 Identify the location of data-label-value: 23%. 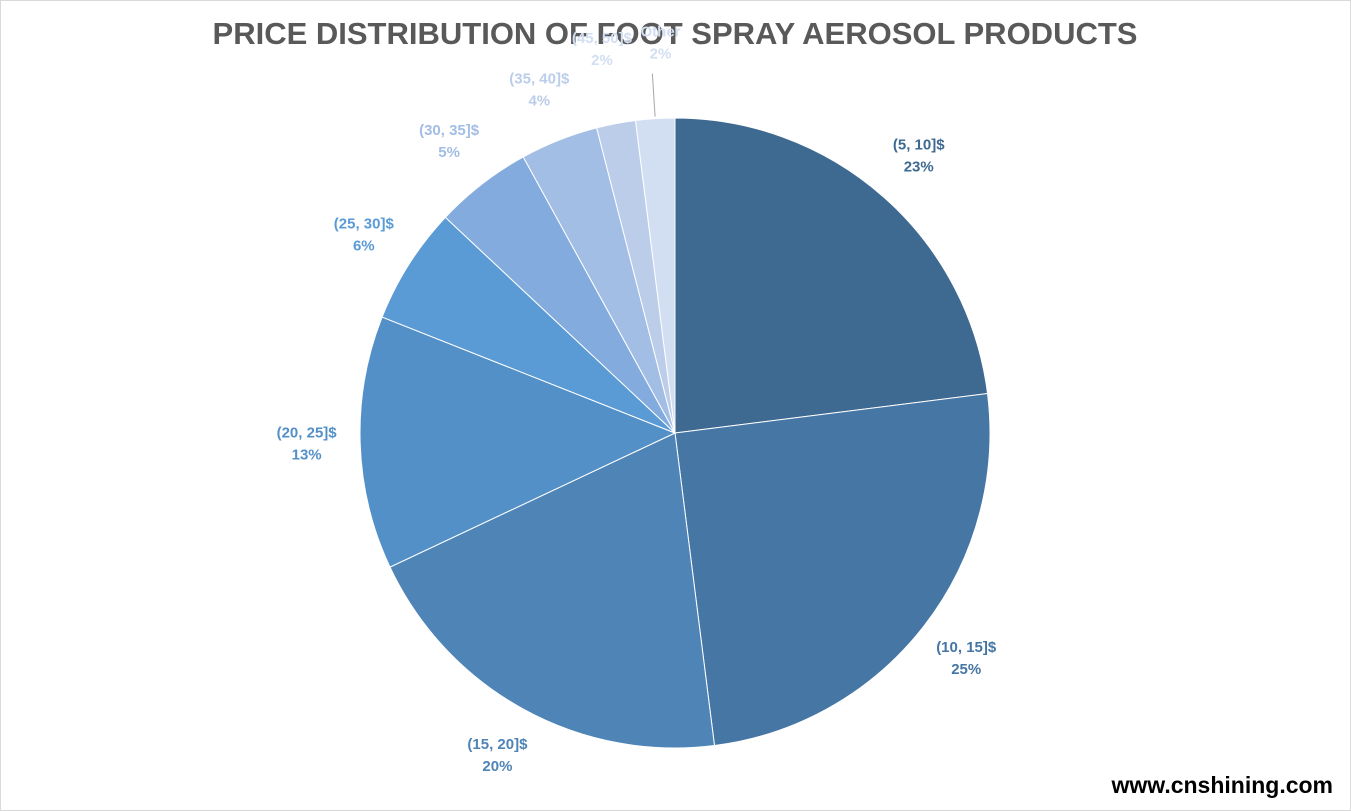
(919, 167).